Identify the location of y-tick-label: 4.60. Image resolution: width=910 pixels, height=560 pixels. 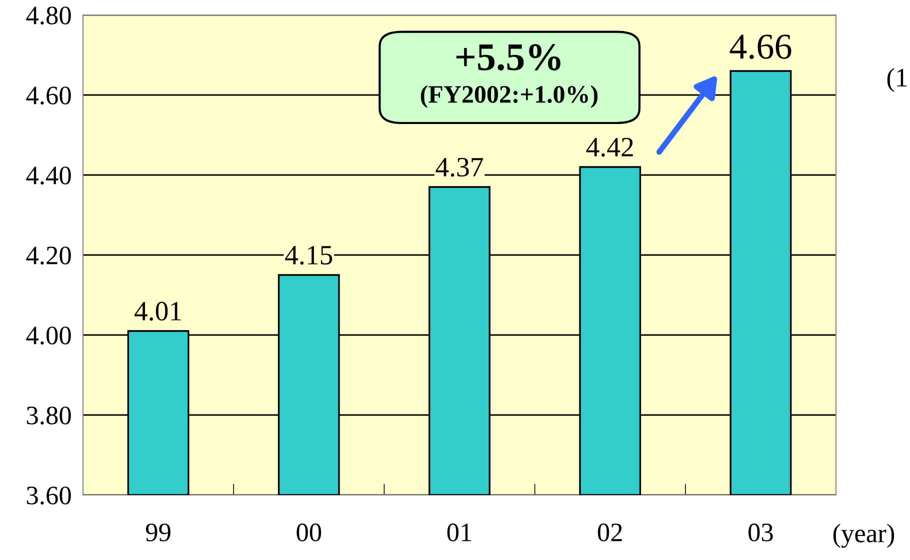
(48, 95).